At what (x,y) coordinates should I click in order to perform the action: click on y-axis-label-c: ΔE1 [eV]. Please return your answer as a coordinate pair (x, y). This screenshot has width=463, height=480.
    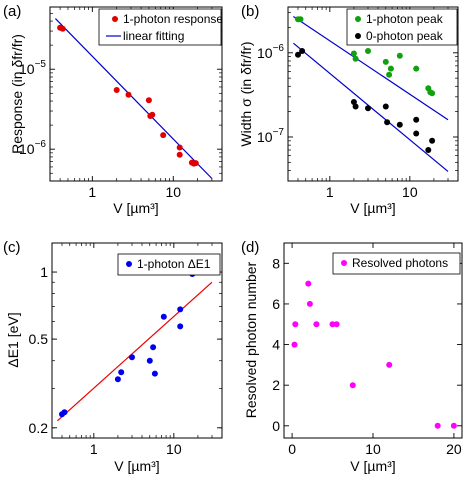
    Looking at the image, I should click on (13, 339).